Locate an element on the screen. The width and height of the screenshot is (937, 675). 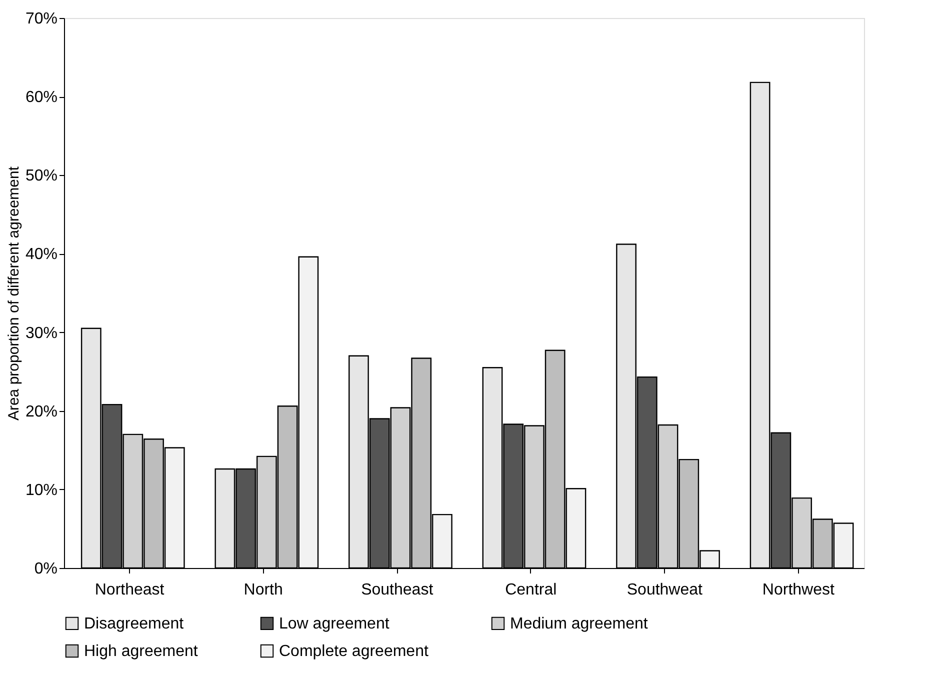
legend-label: Disagreement is located at coordinates (134, 623).